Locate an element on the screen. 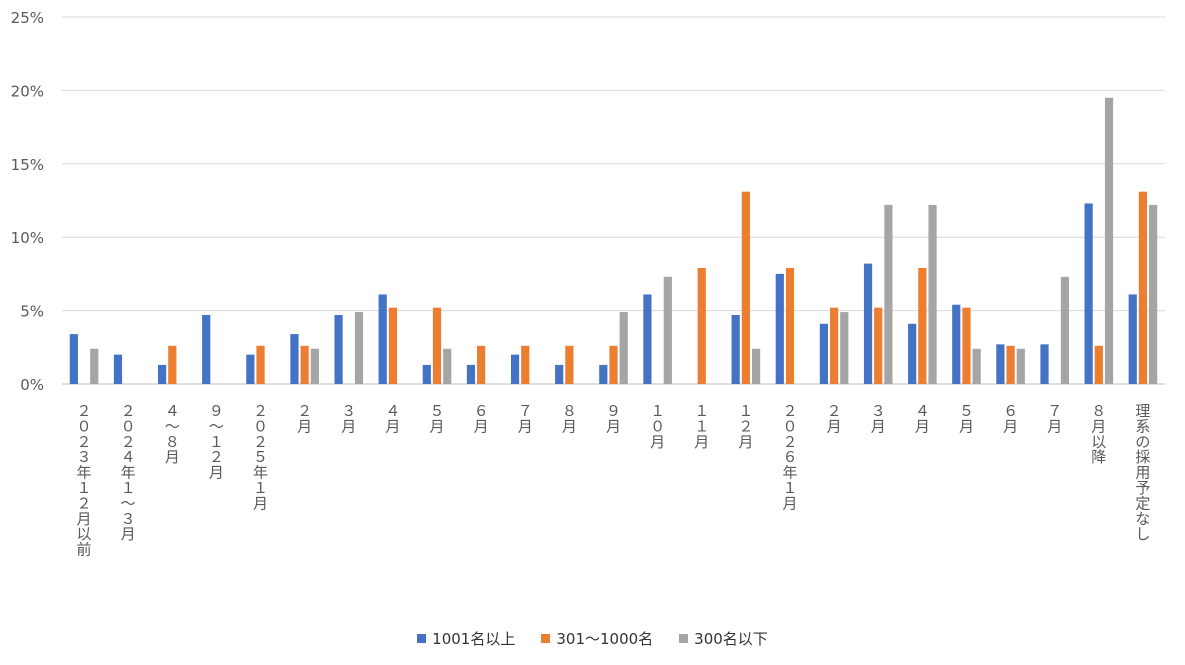 The image size is (1185, 665). legend-label-1001: 1001名以上 is located at coordinates (474, 639).